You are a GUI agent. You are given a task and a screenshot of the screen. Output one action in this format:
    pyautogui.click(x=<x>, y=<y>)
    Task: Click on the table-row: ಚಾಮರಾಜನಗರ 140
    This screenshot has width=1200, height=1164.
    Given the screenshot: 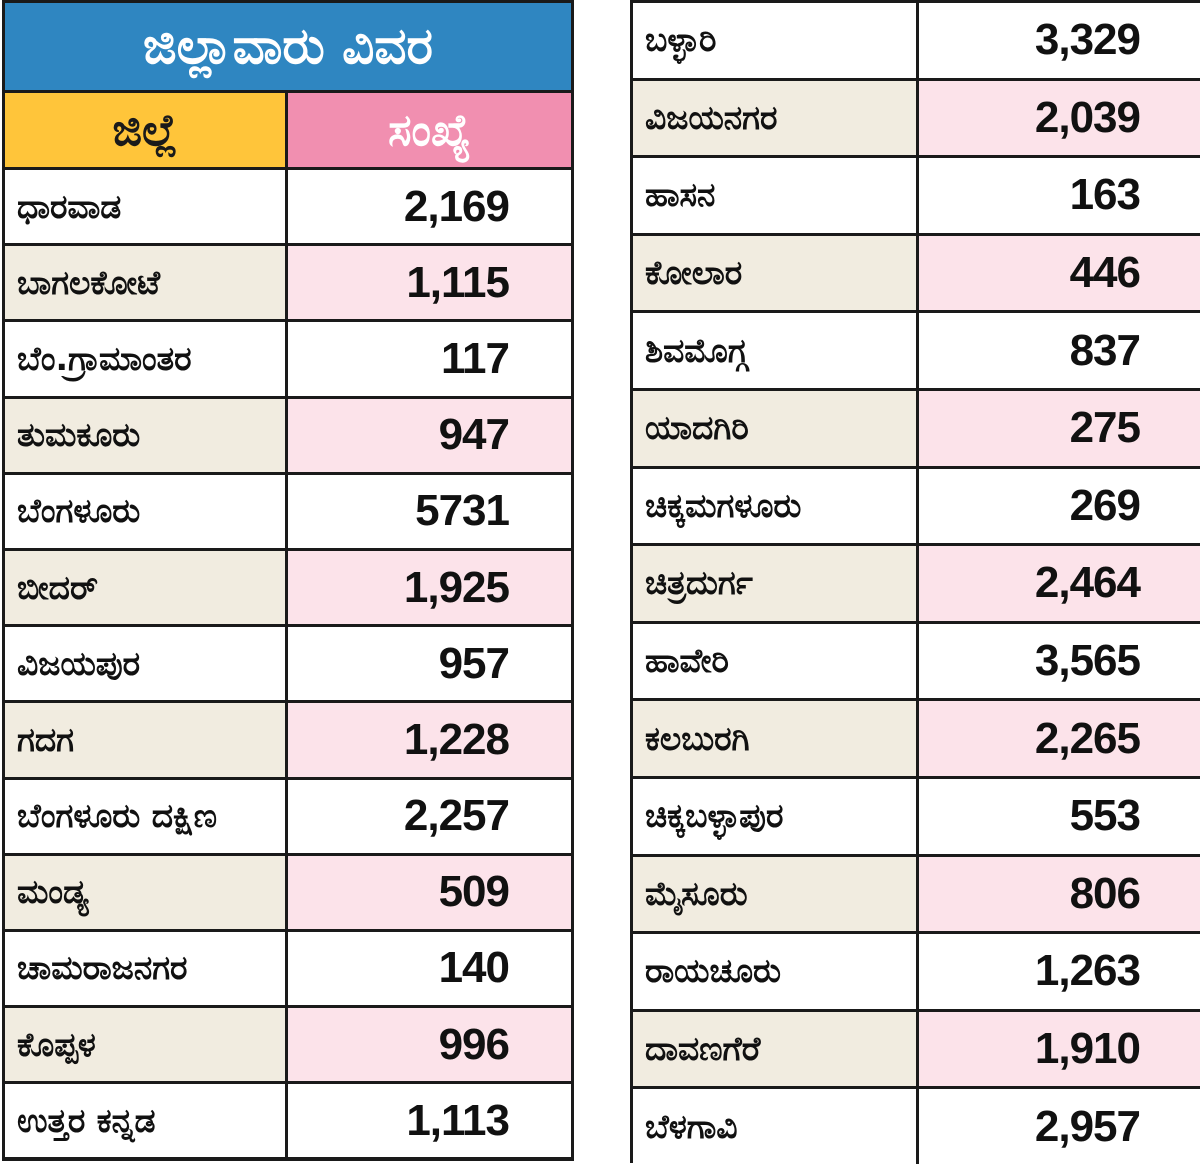 What is the action you would take?
    pyautogui.click(x=288, y=970)
    